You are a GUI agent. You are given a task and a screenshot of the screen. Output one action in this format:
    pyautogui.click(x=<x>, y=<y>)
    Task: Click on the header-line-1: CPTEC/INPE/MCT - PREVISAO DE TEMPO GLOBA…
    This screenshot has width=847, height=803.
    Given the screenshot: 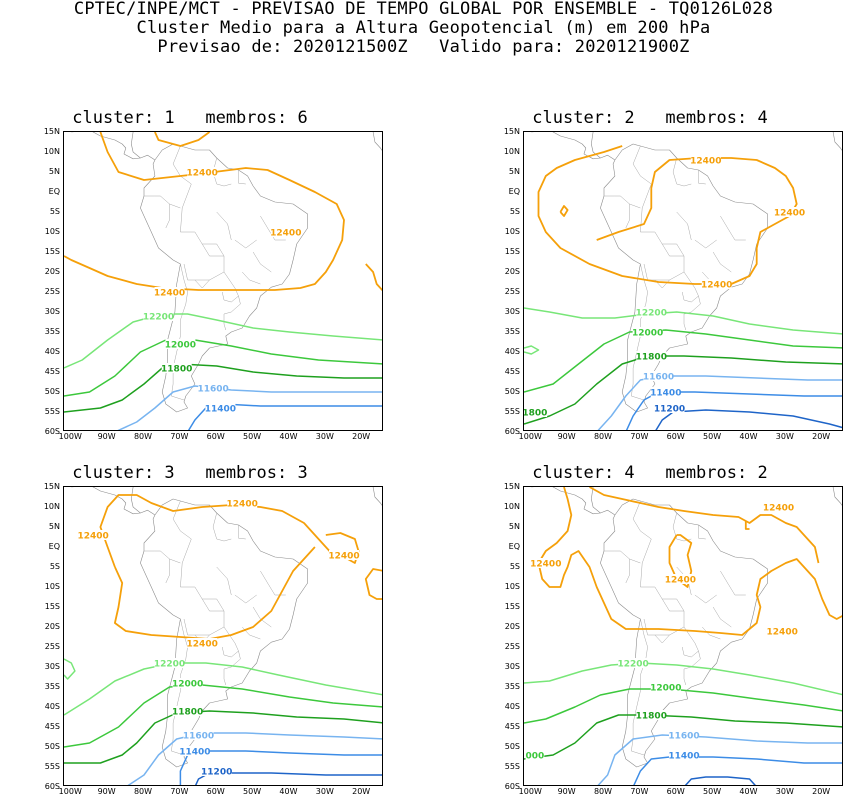 What is the action you would take?
    pyautogui.click(x=423, y=9)
    